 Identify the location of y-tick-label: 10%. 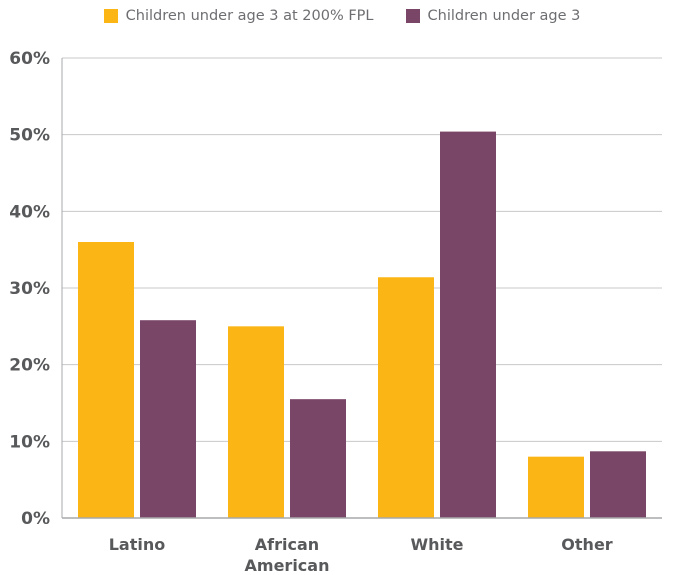
(29, 442).